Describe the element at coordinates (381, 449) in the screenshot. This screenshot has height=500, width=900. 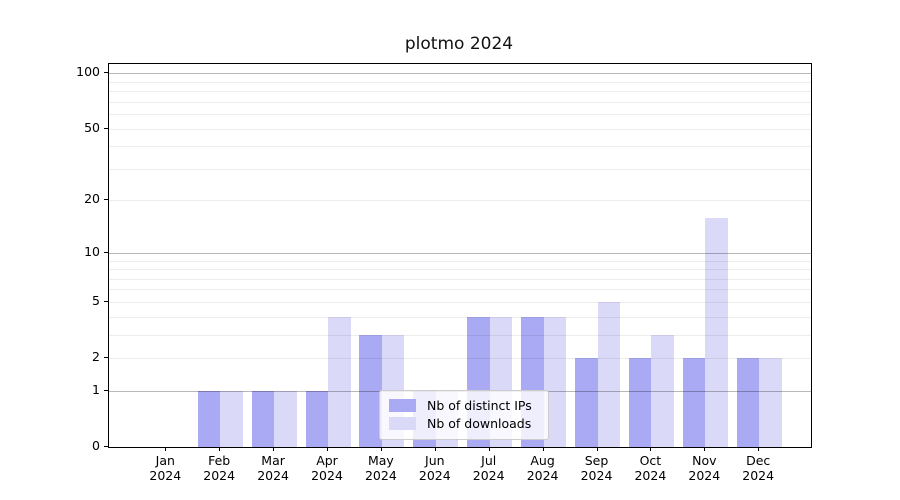
I see `x-tick-mark-may` at that location.